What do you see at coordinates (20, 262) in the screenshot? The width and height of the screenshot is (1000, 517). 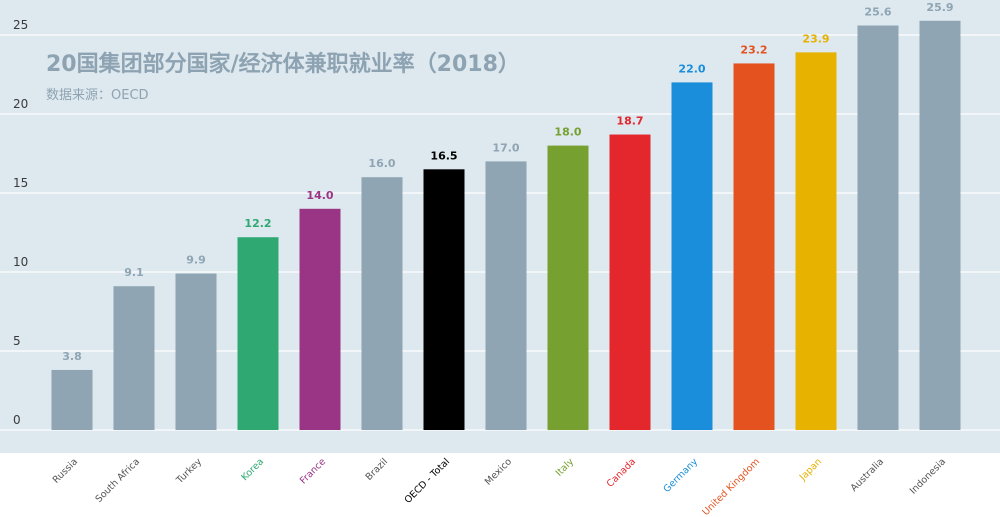 I see `y-tick-label: 10` at bounding box center [20, 262].